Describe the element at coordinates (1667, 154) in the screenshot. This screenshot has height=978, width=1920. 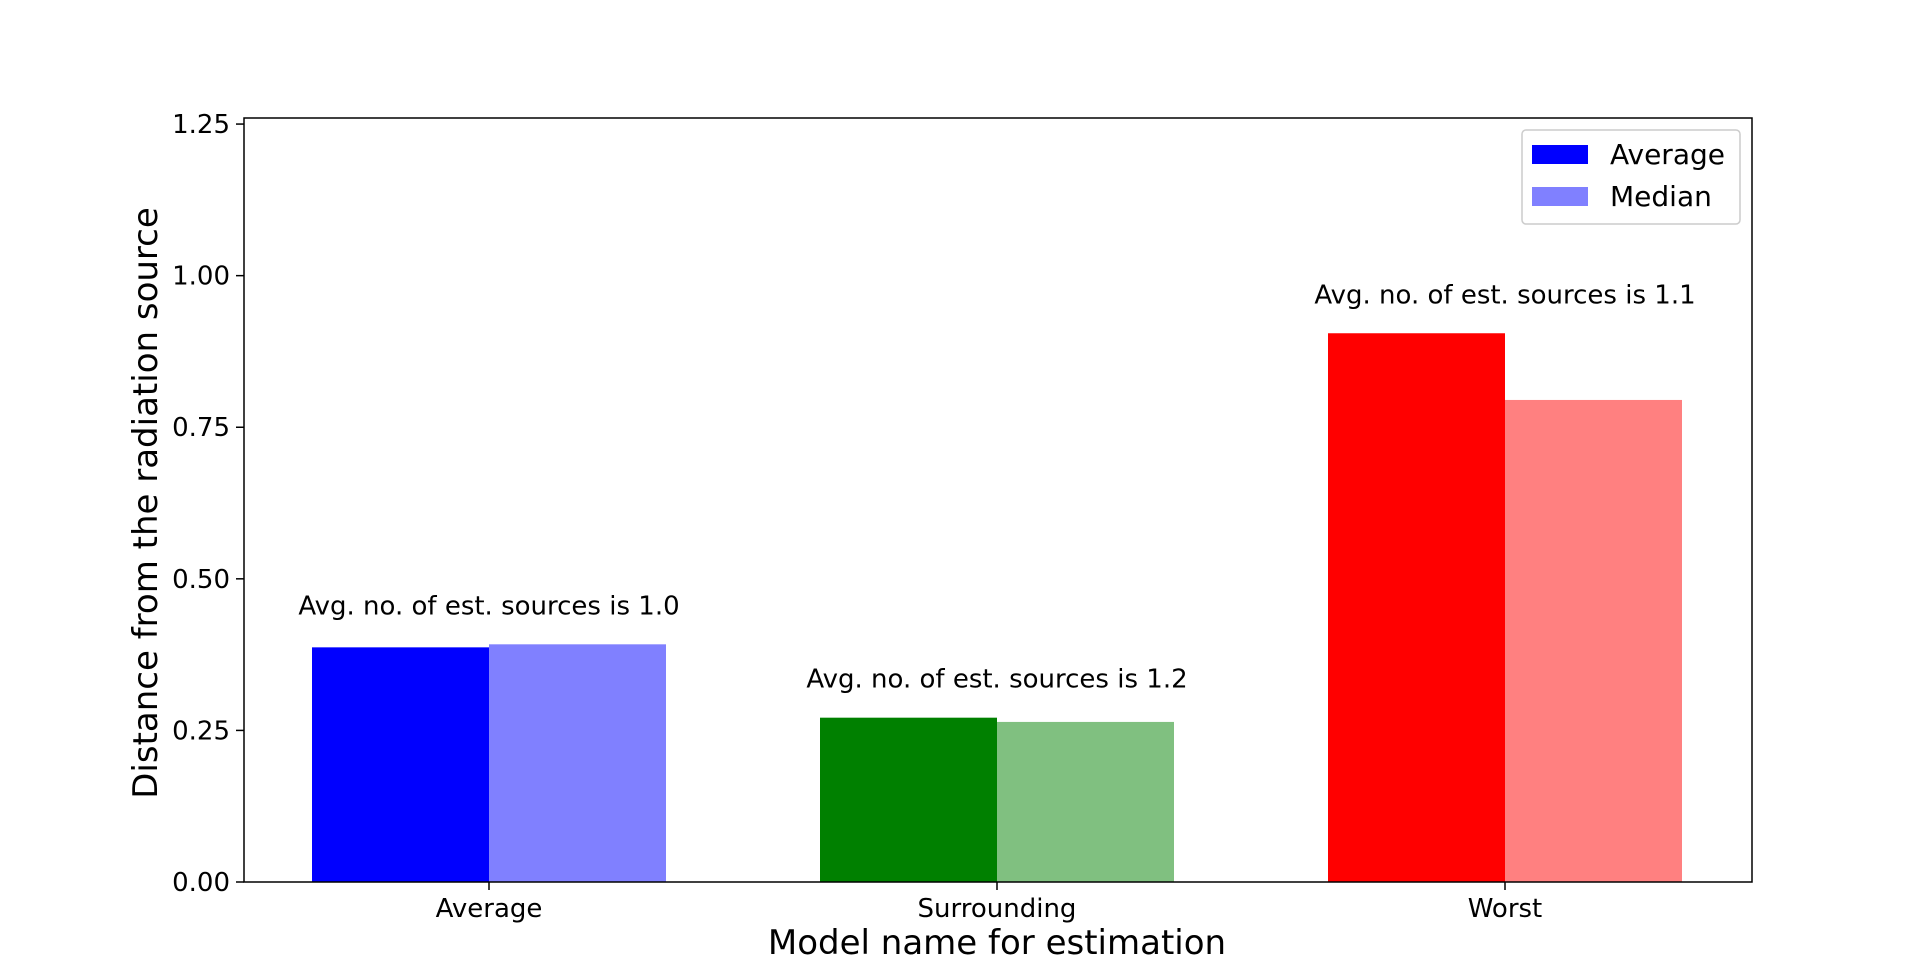
I see `legend-label-average: Average` at that location.